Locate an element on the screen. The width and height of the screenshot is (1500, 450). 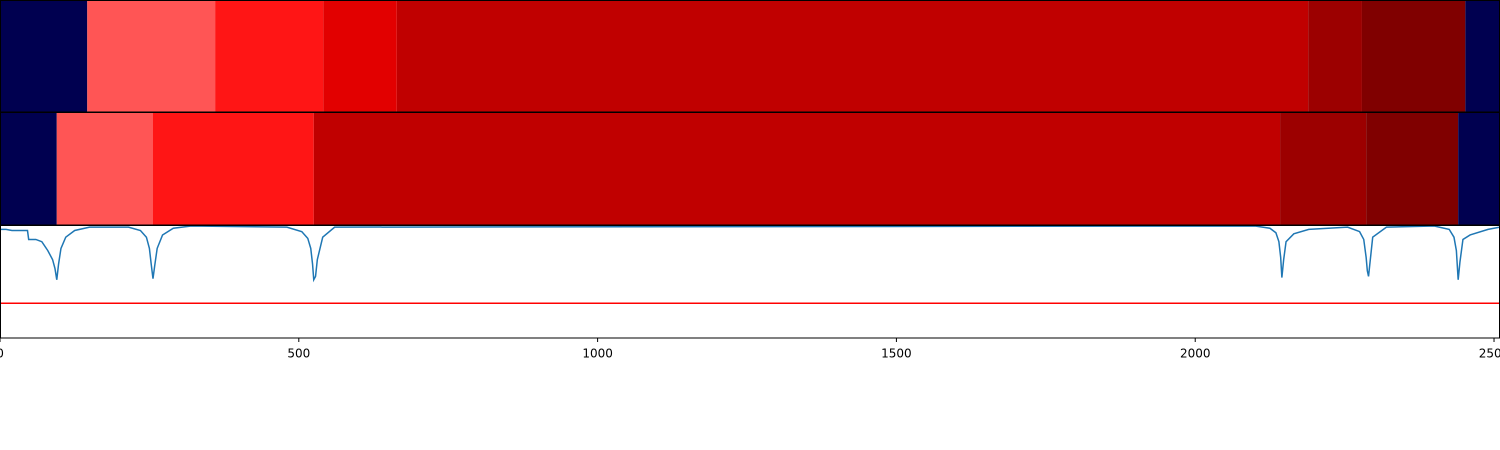
x-tick-label: 2500 is located at coordinates (1489, 354).